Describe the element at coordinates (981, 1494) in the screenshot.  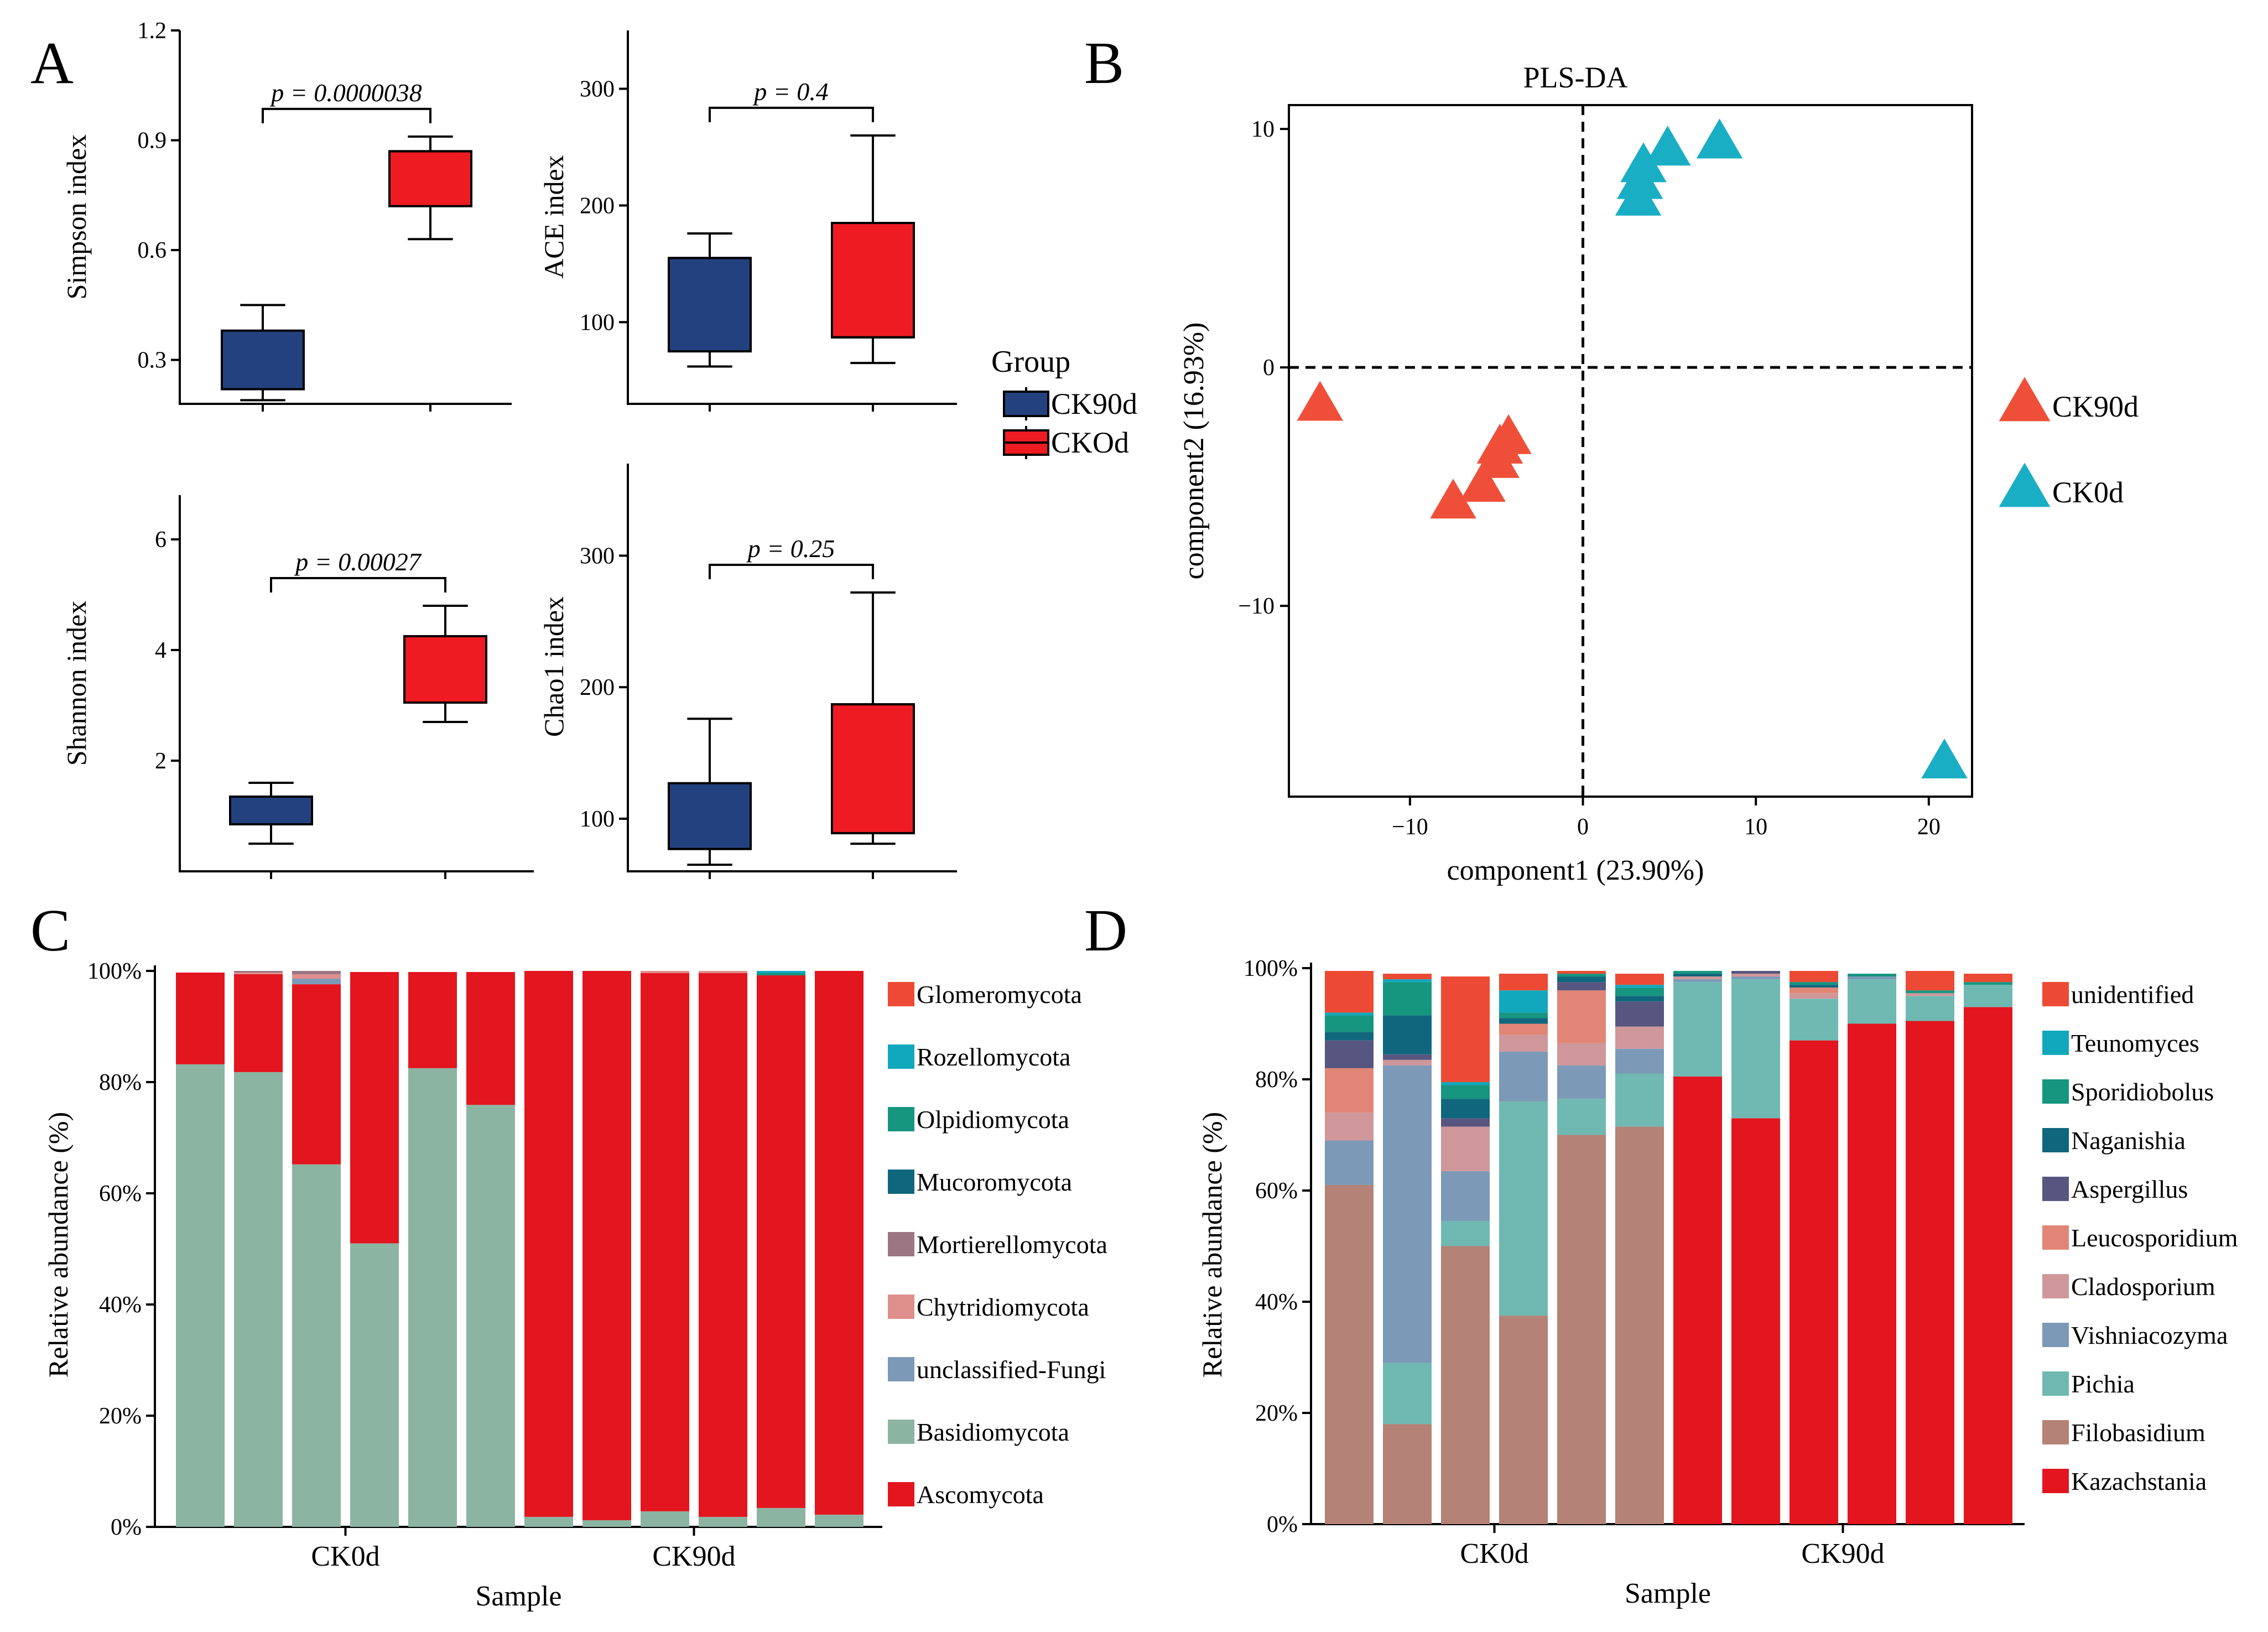
I see `phylum-legend-label-ascomycota: Ascomycota` at that location.